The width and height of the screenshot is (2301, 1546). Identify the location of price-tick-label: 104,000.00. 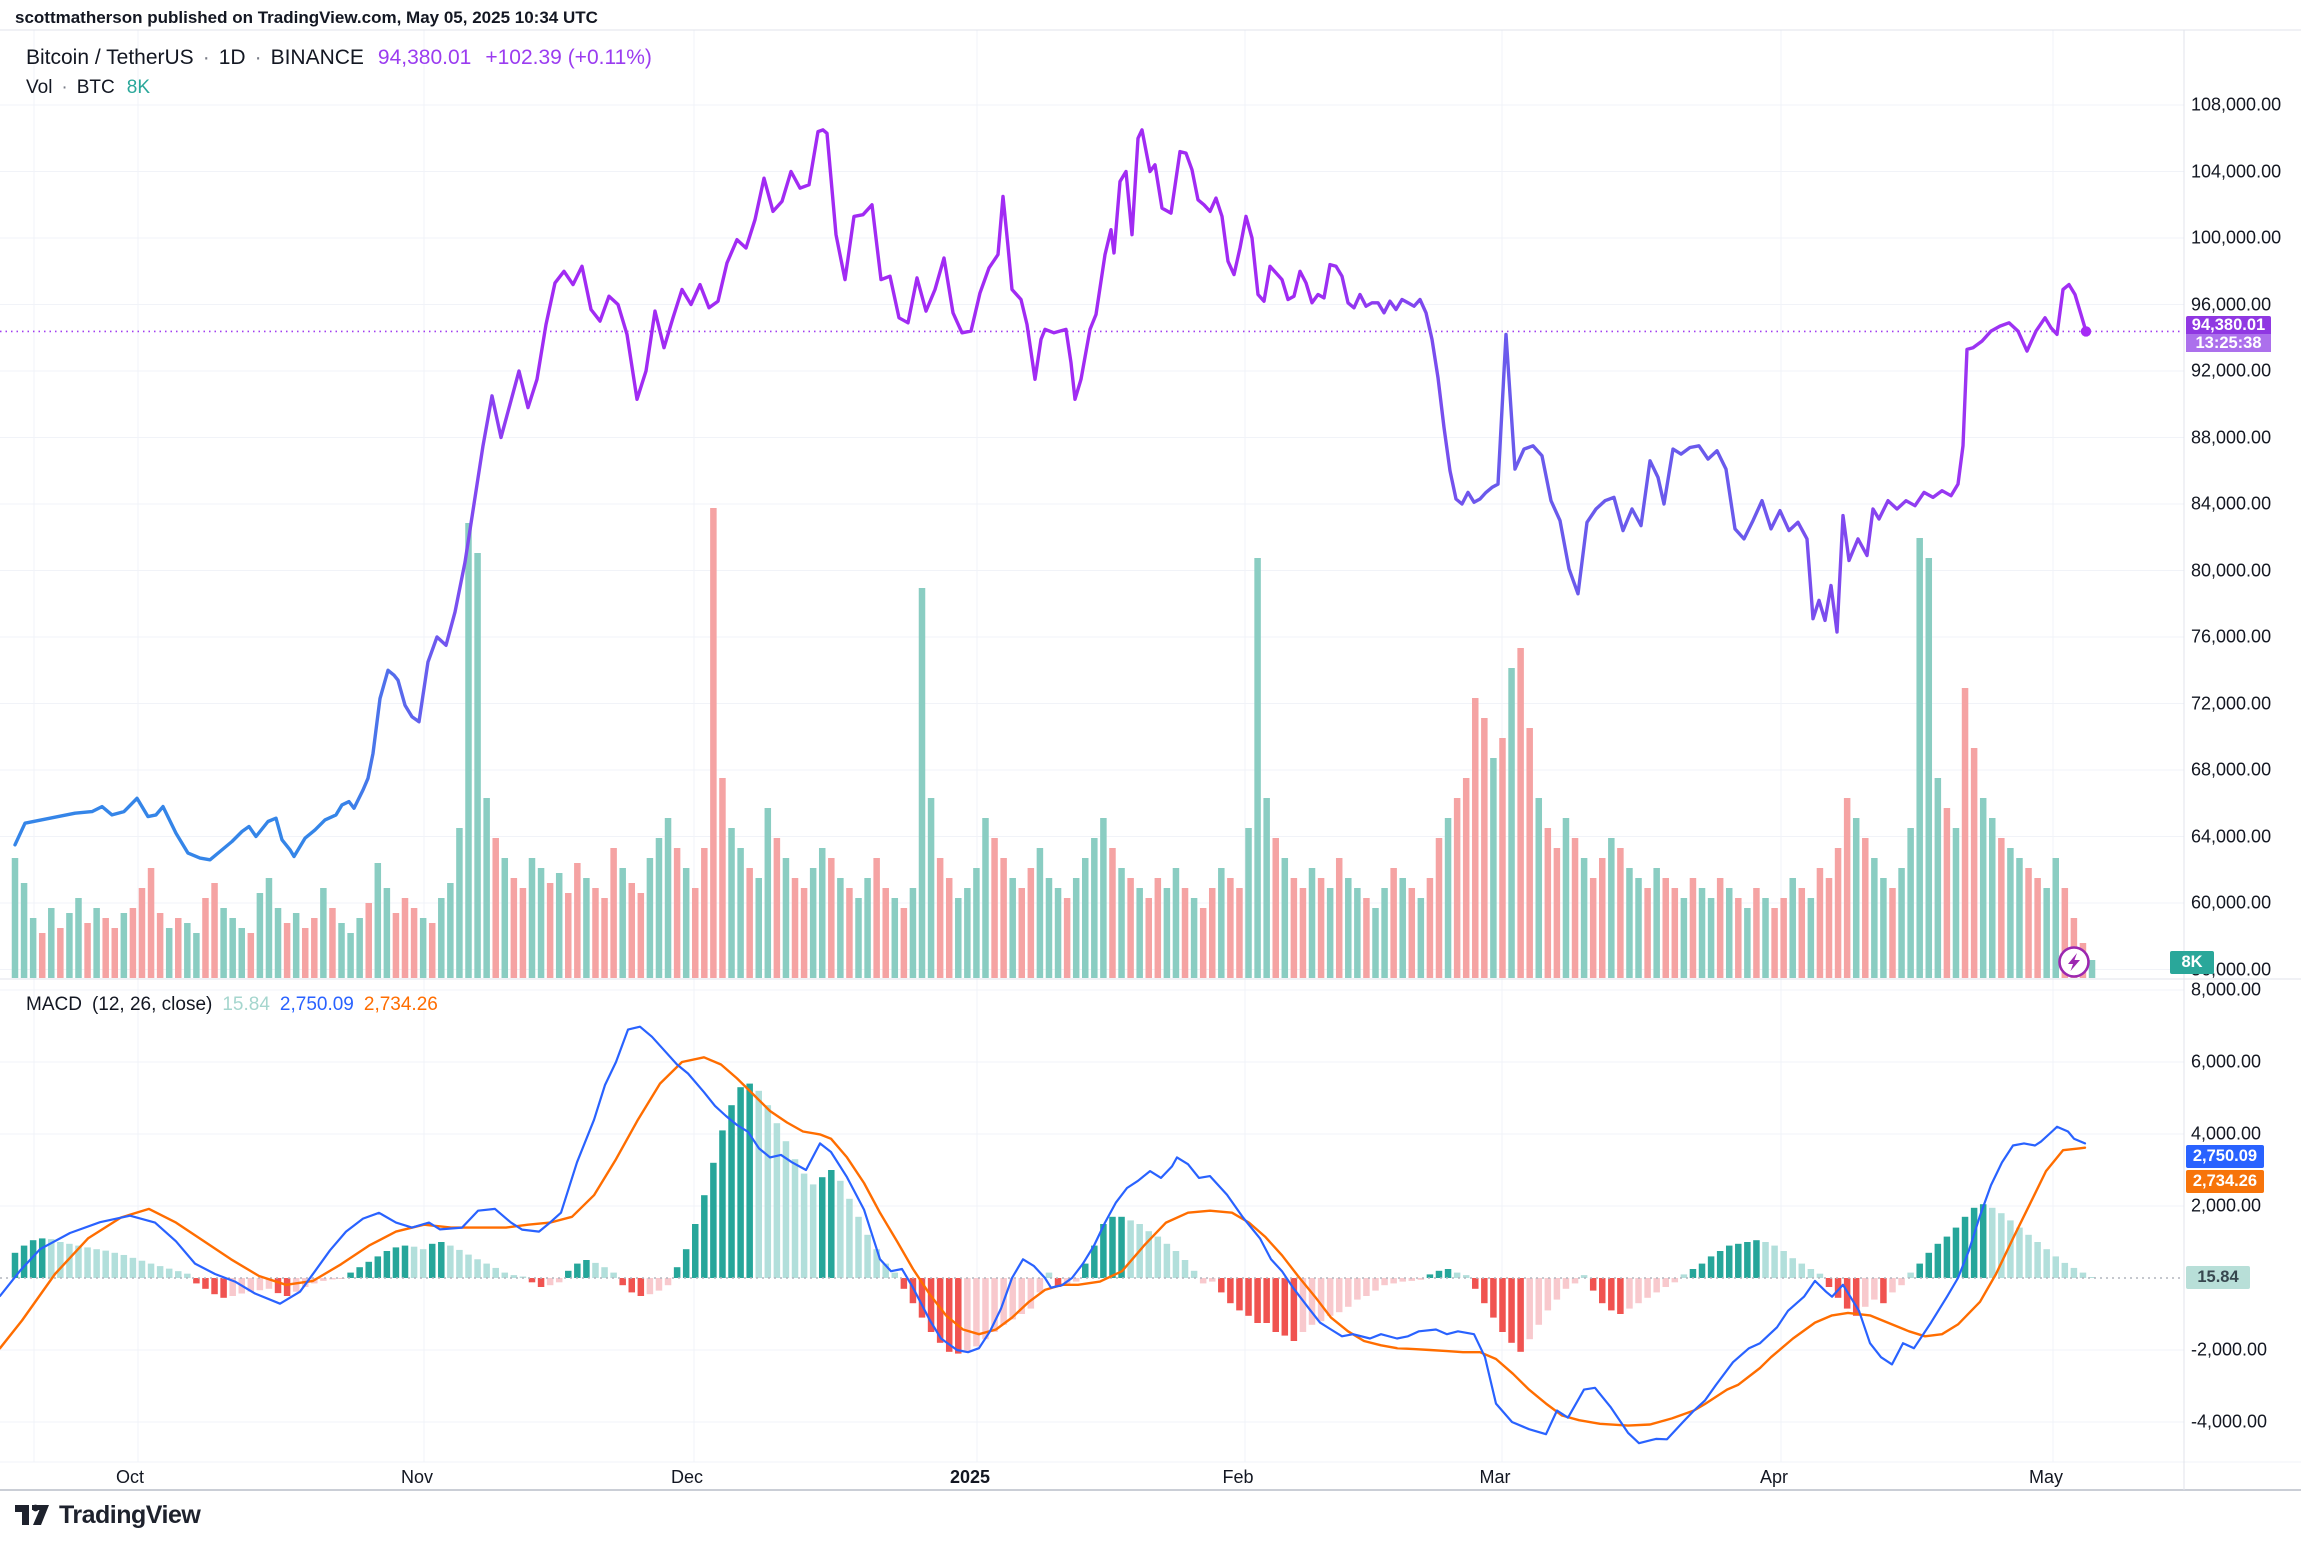
(2236, 171).